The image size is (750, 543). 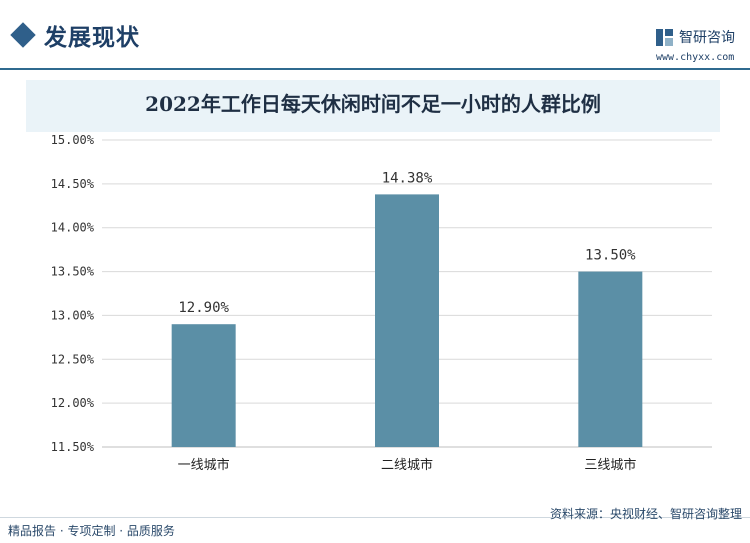 What do you see at coordinates (204, 465) in the screenshot?
I see `x-tick-label: 一线城市` at bounding box center [204, 465].